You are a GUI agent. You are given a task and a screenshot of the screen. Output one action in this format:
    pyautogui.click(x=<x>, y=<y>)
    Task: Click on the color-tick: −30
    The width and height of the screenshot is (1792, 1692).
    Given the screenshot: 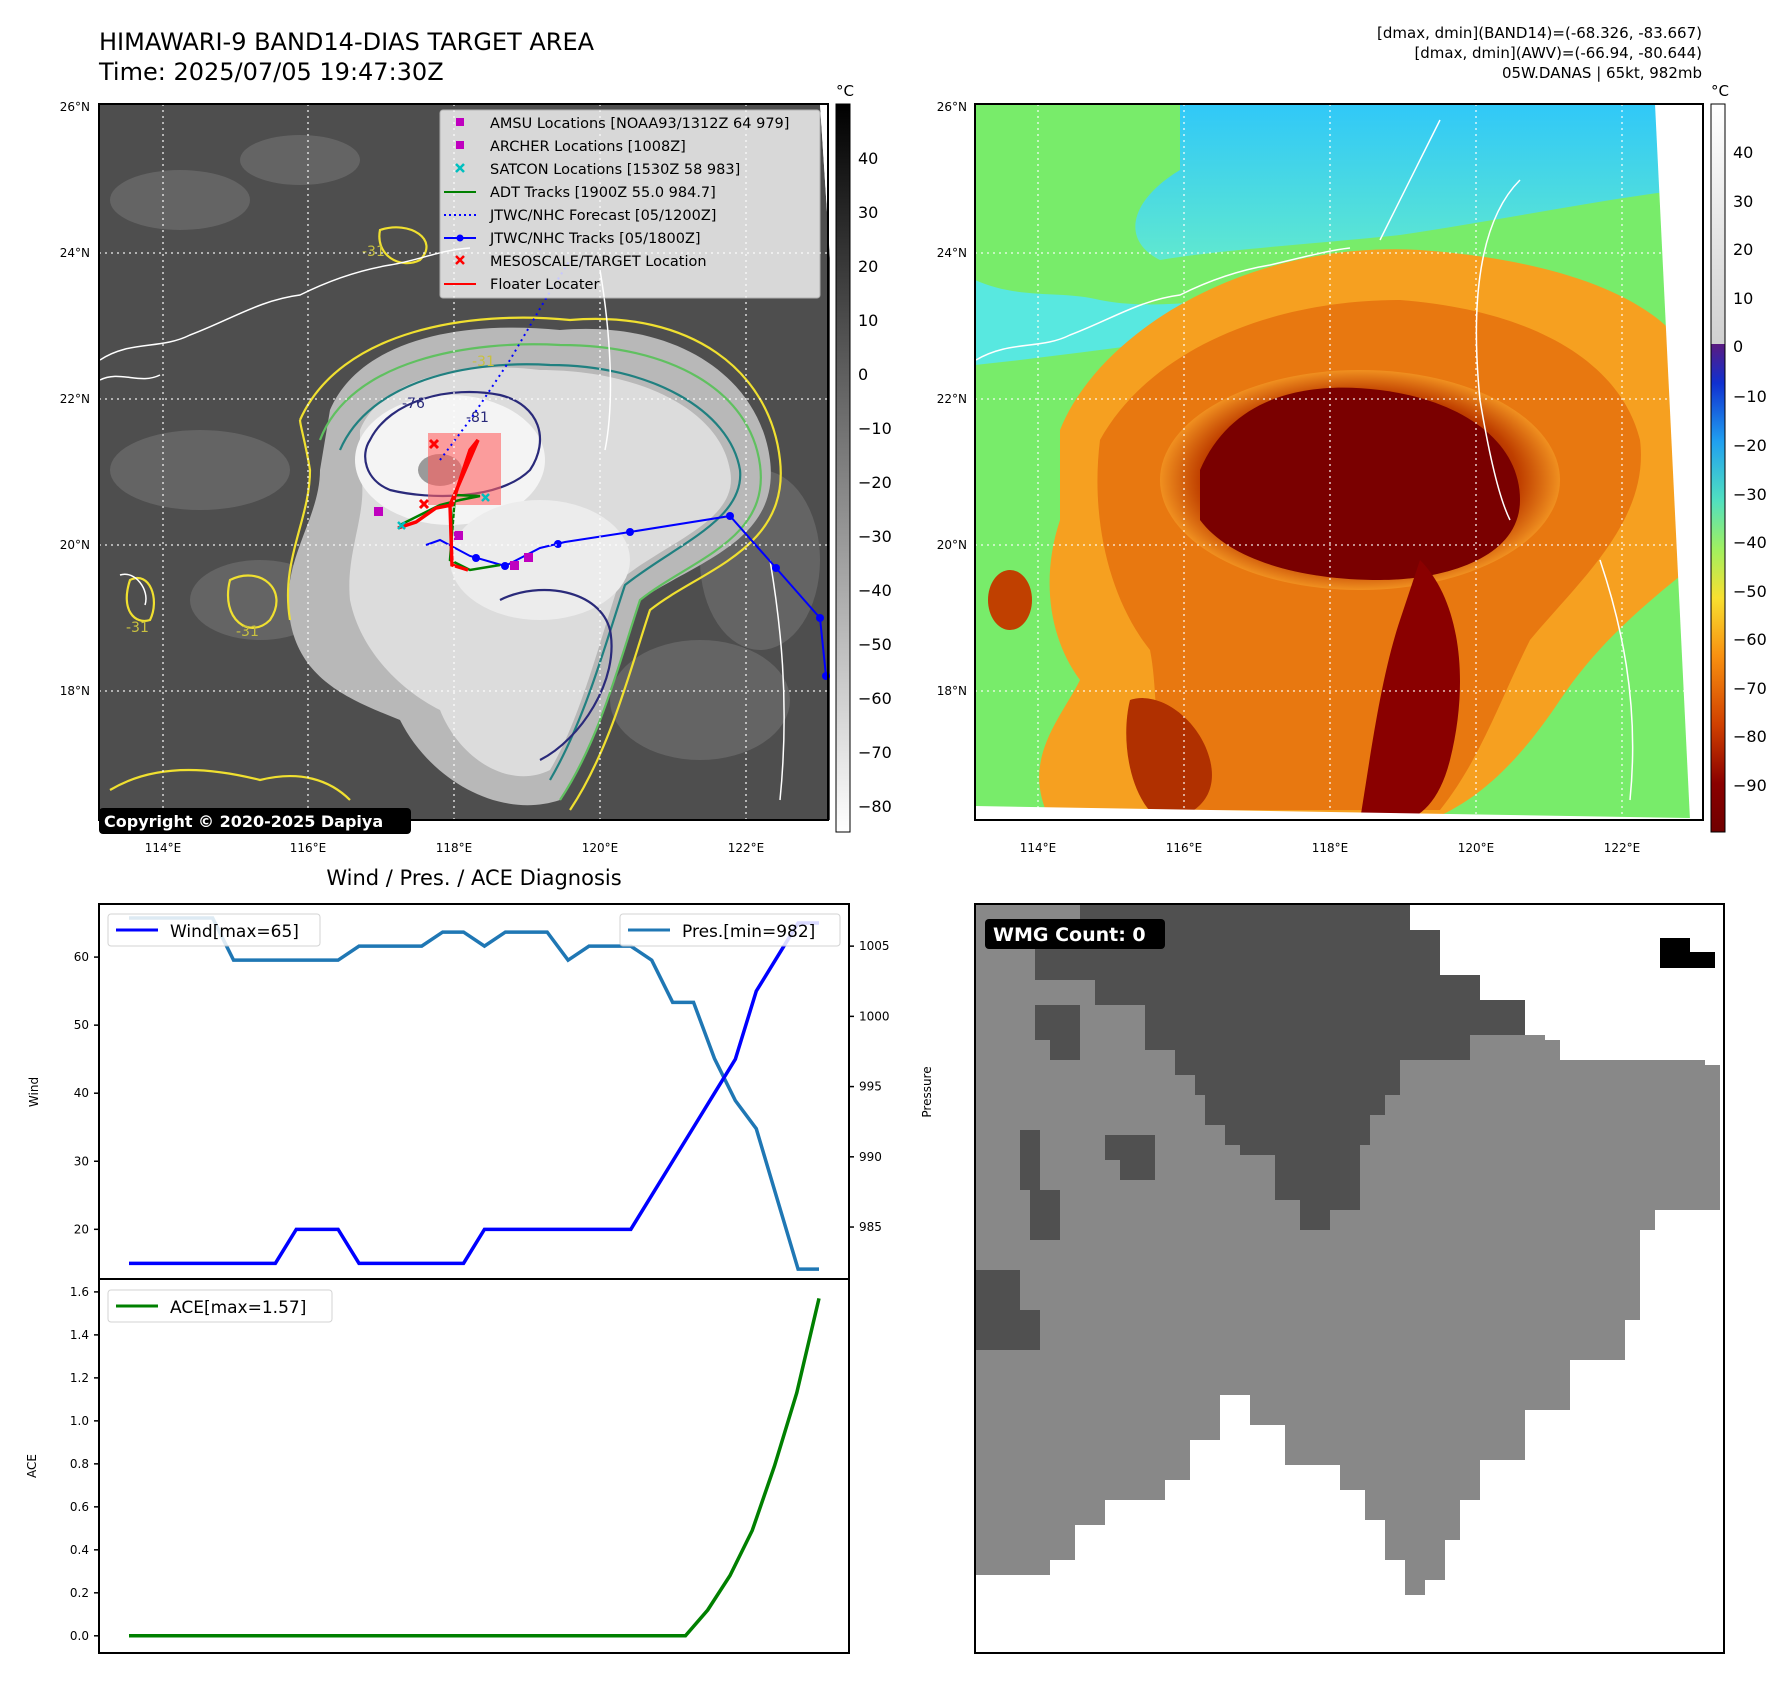 What is the action you would take?
    pyautogui.click(x=1750, y=494)
    